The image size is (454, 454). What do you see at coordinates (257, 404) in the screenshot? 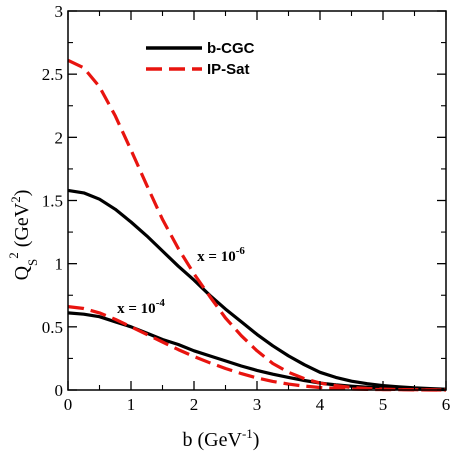
I see `x-tick-label: 3` at bounding box center [257, 404].